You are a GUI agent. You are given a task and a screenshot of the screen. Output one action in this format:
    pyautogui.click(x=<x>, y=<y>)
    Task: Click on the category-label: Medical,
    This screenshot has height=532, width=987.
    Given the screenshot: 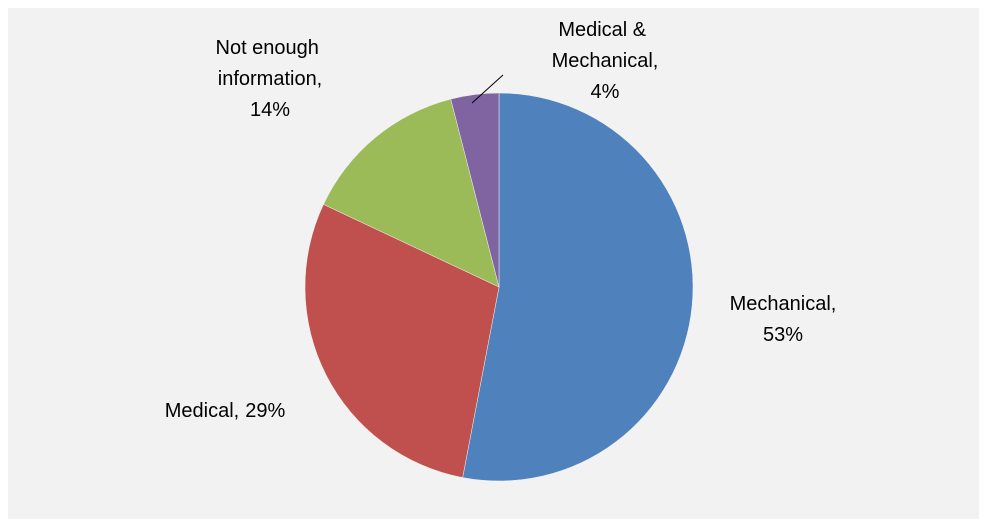 What is the action you would take?
    pyautogui.click(x=202, y=411)
    